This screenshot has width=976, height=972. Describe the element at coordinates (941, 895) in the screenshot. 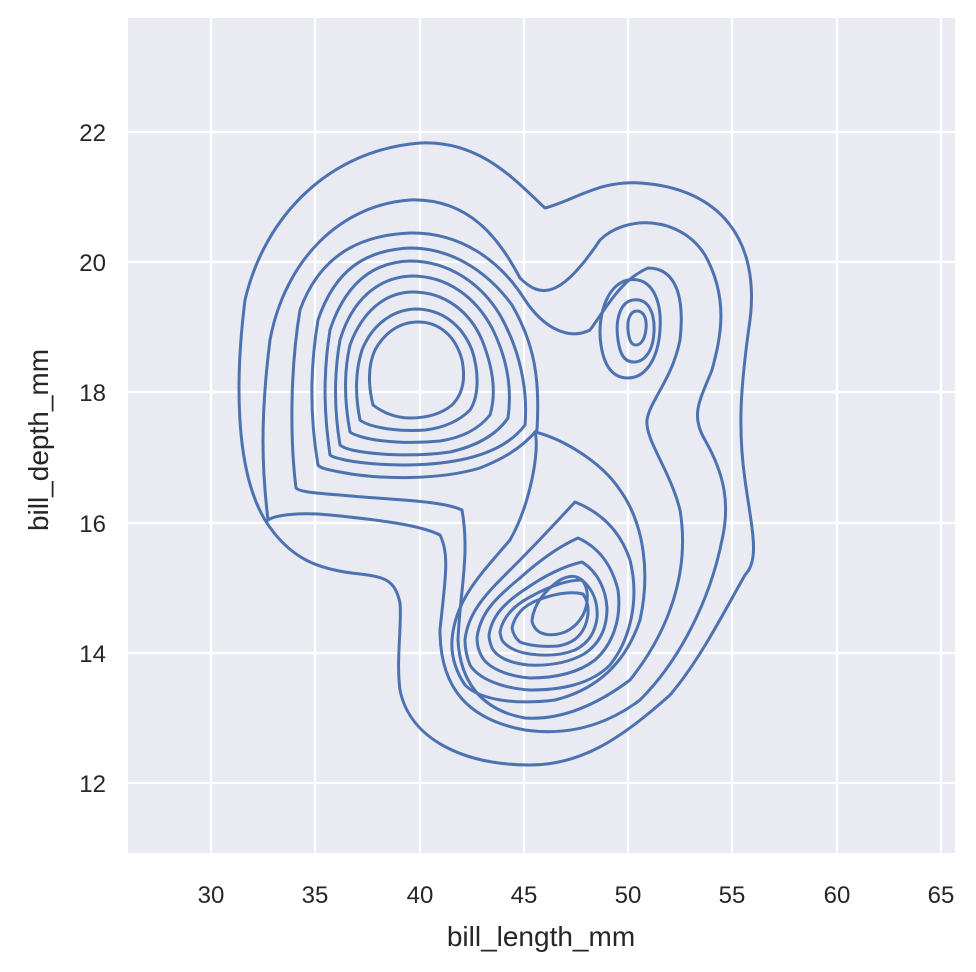

I see `x-tick-label: 65` at that location.